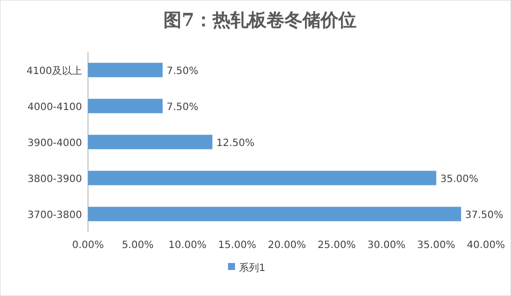 The width and height of the screenshot is (511, 296). I want to click on x-tick-label: 30.00%, so click(386, 245).